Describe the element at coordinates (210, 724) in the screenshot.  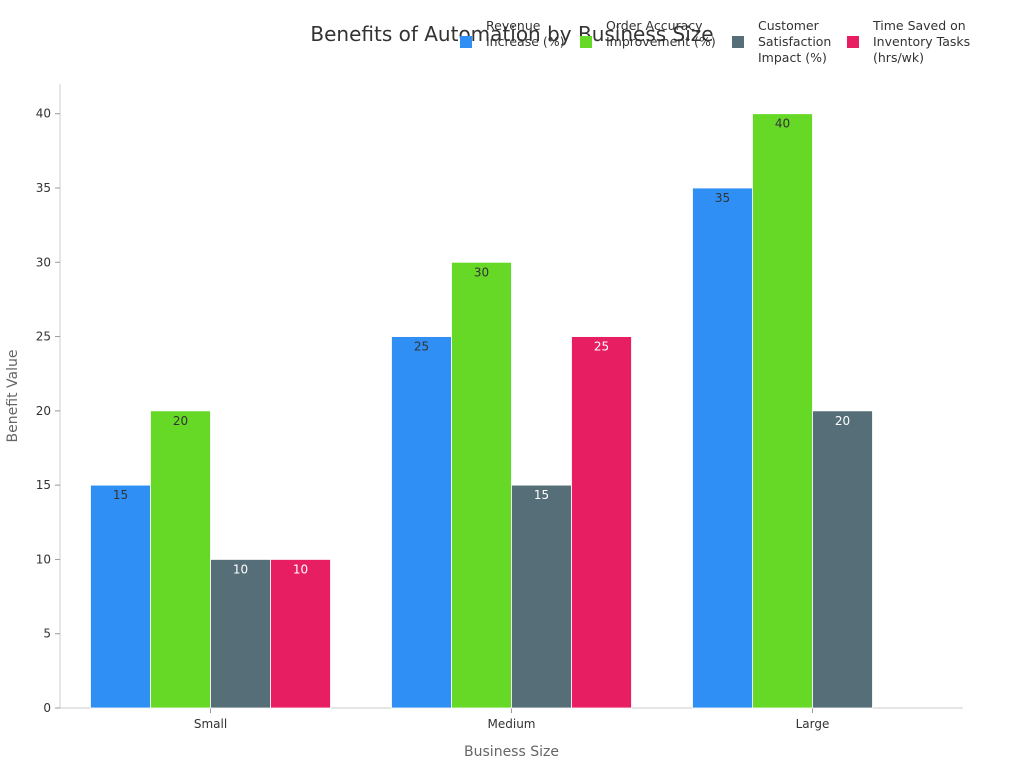
I see `x-tick-label: Small` at that location.